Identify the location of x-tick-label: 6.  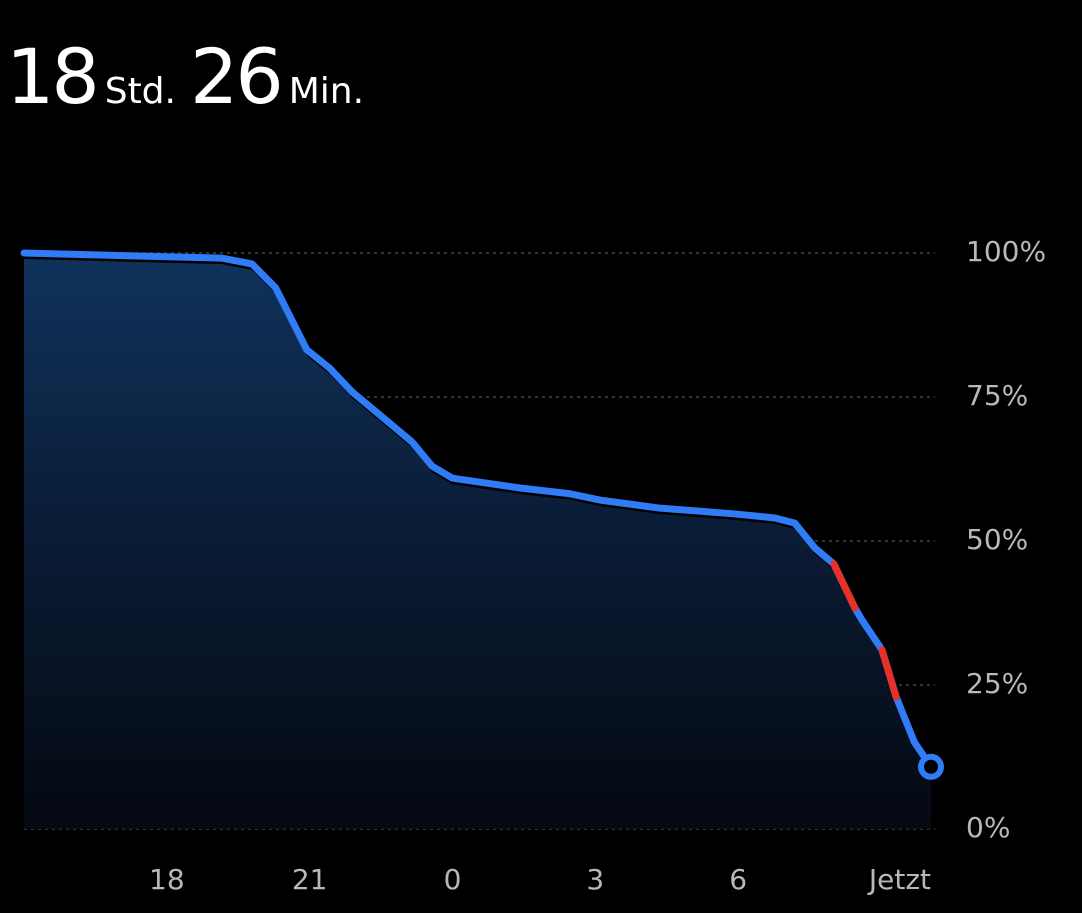
(738, 879).